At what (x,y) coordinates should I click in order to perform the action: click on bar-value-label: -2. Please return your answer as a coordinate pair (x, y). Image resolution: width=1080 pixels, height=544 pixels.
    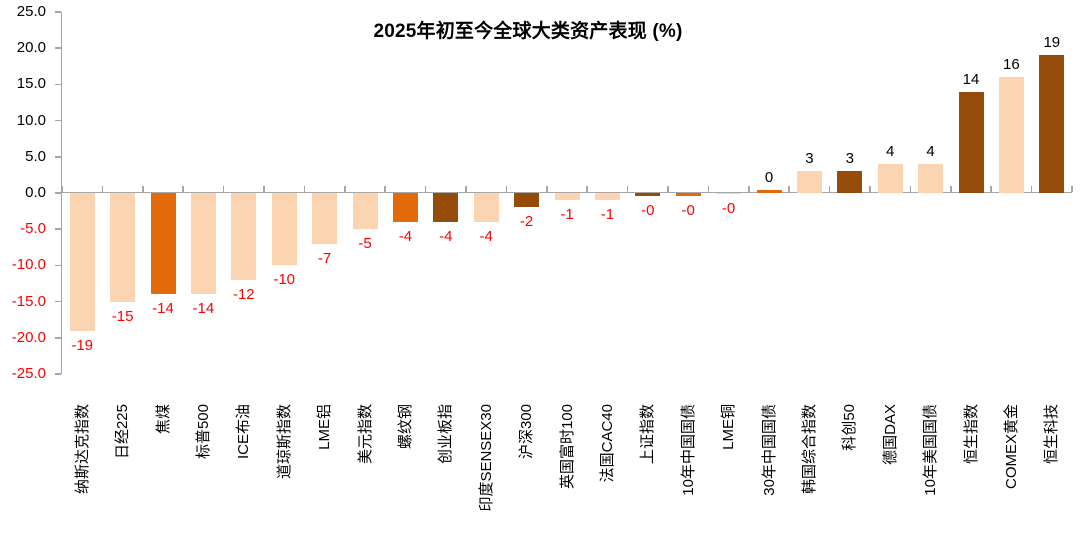
    Looking at the image, I should click on (526, 222).